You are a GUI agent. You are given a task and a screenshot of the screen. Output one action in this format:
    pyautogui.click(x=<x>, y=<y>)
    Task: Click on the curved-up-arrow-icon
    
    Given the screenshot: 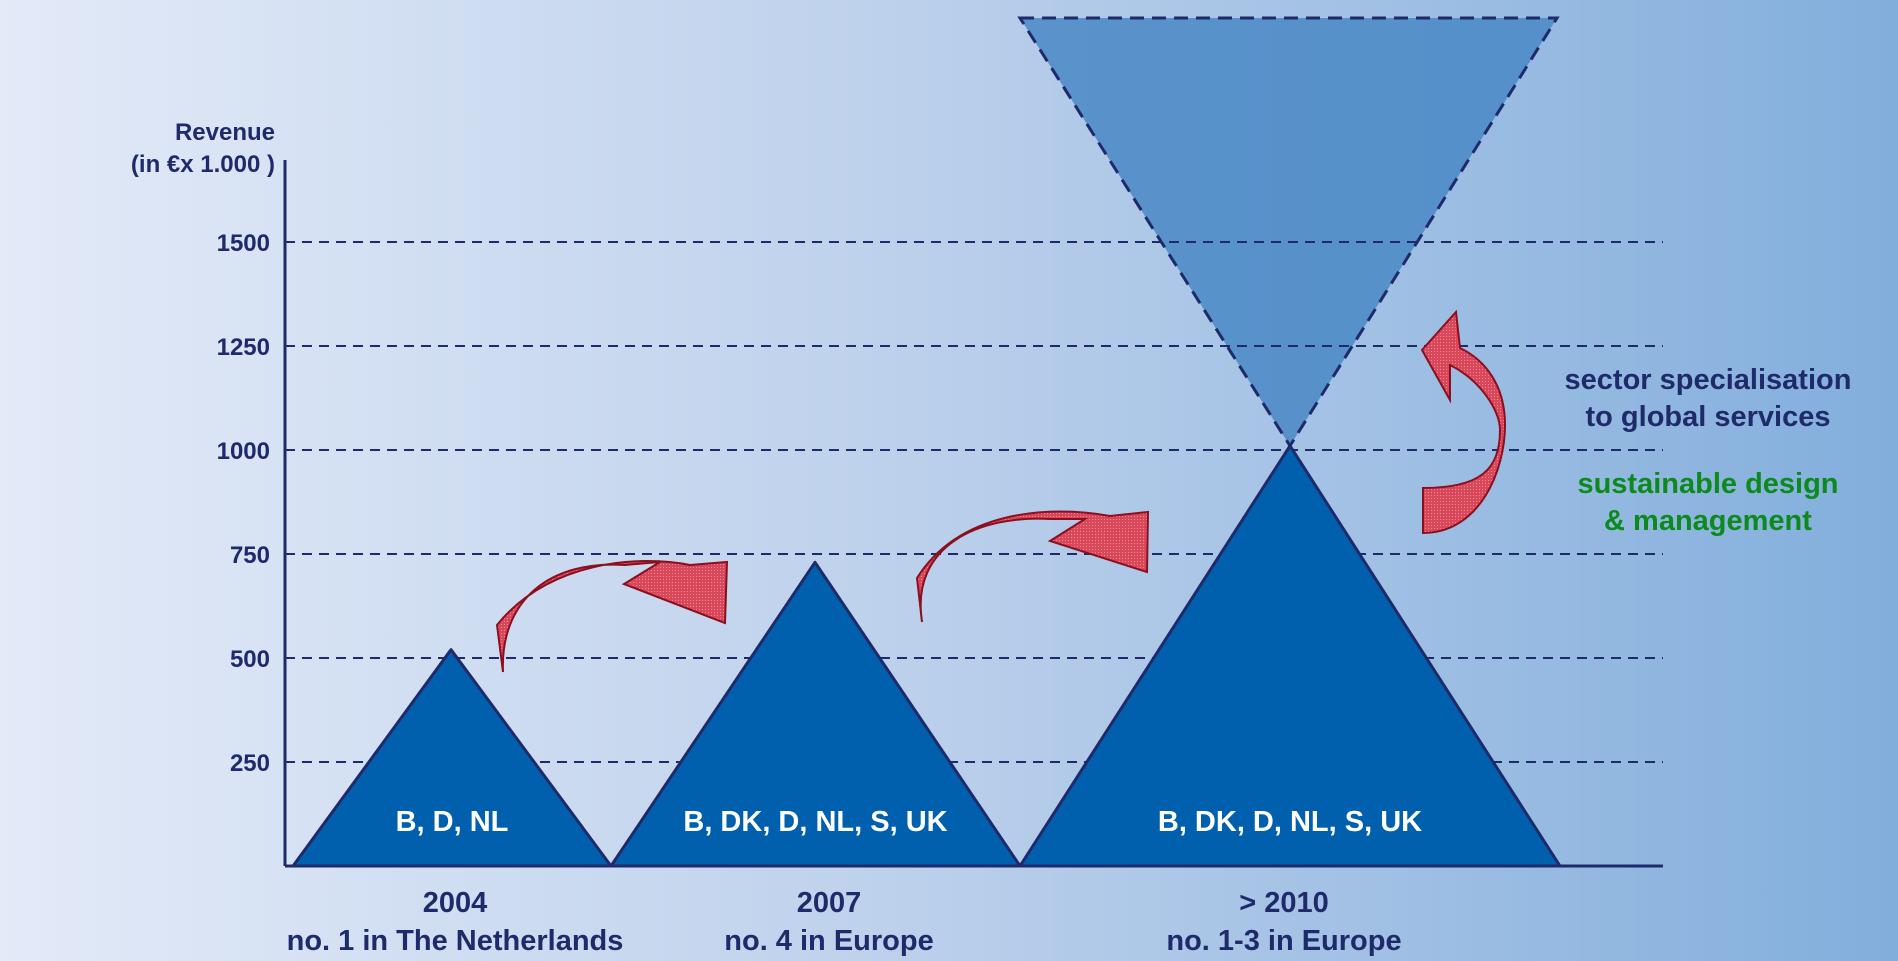 What is the action you would take?
    pyautogui.click(x=1463, y=422)
    